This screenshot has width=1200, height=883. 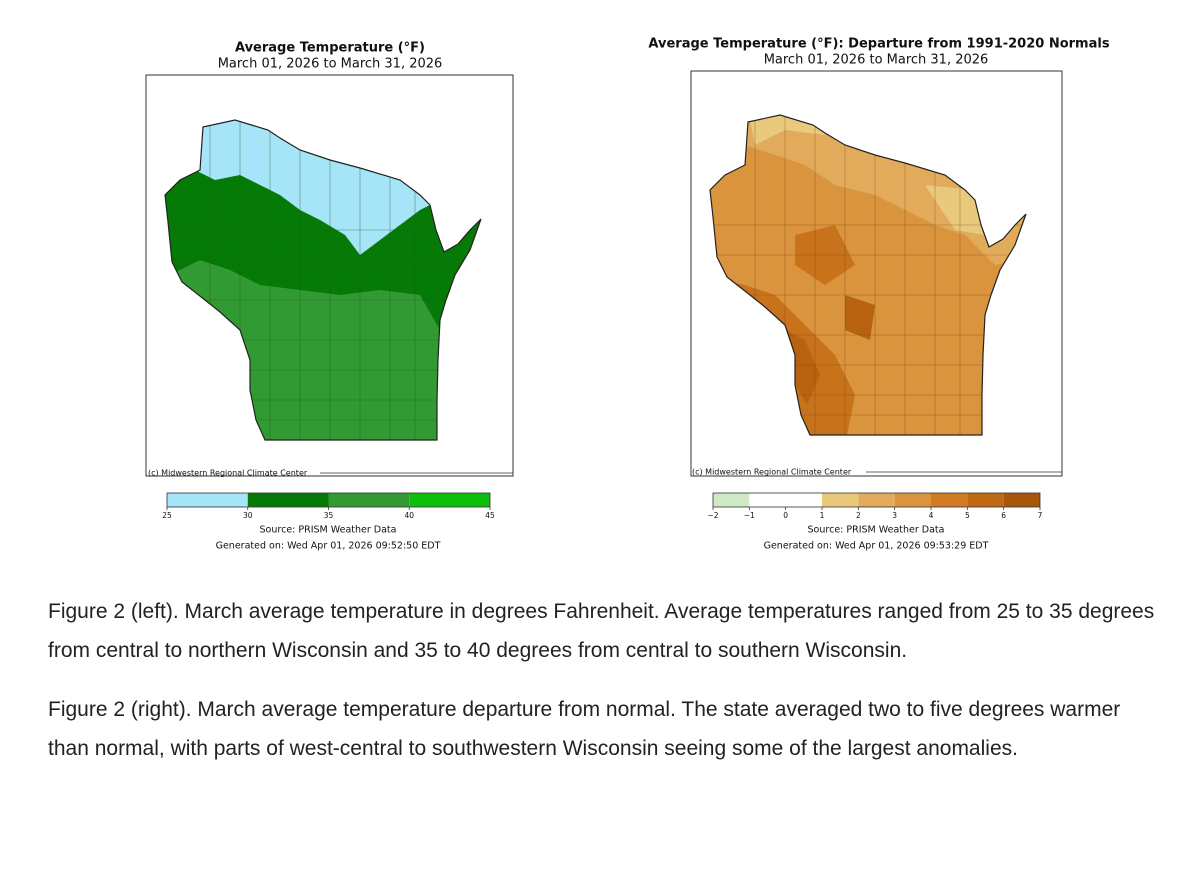 What do you see at coordinates (712, 515) in the screenshot?
I see `colorbar-tick-label: −2` at bounding box center [712, 515].